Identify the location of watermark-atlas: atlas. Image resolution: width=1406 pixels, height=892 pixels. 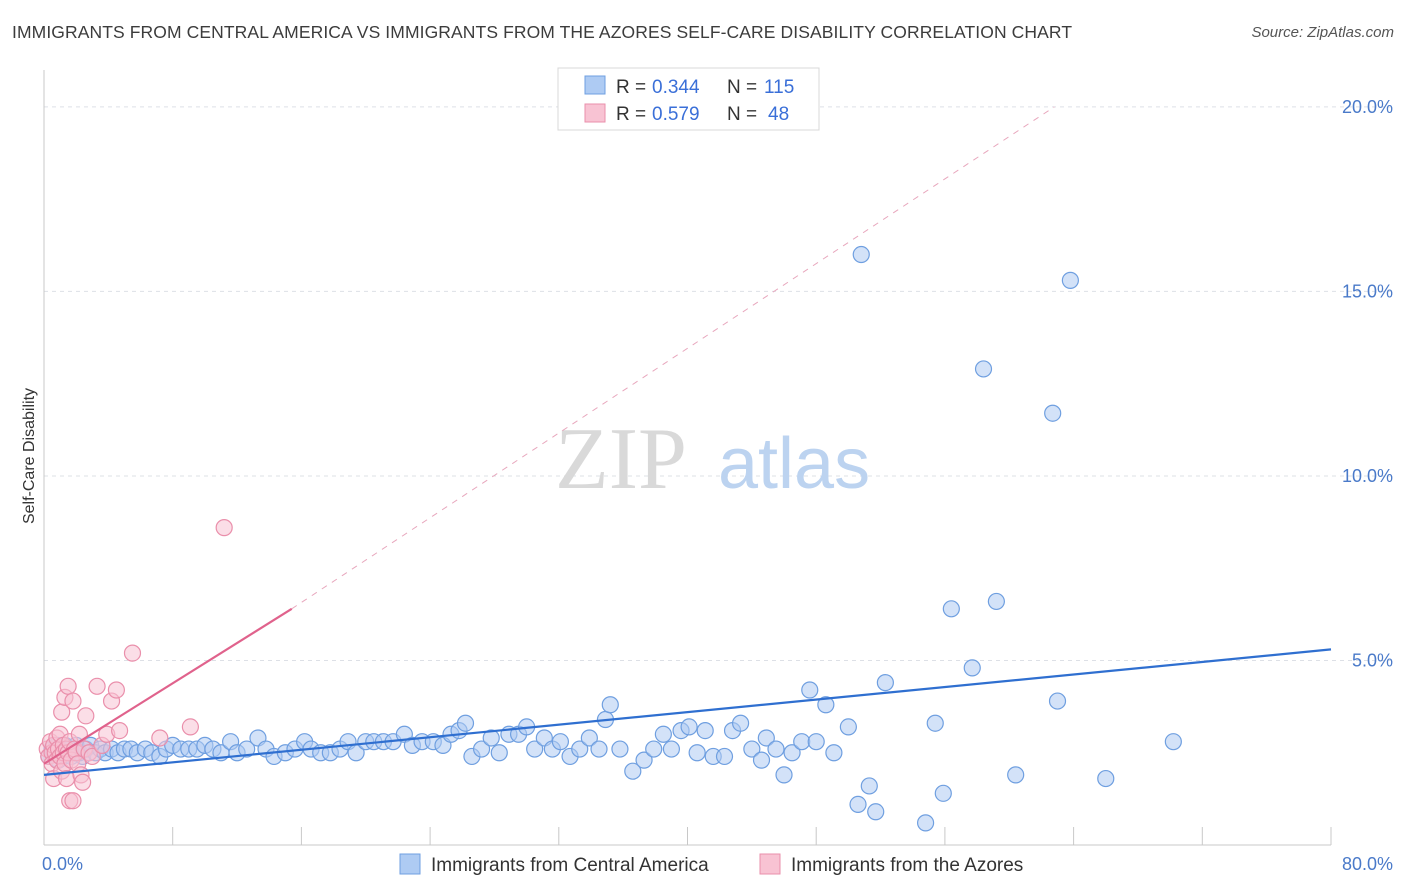
(794, 464).